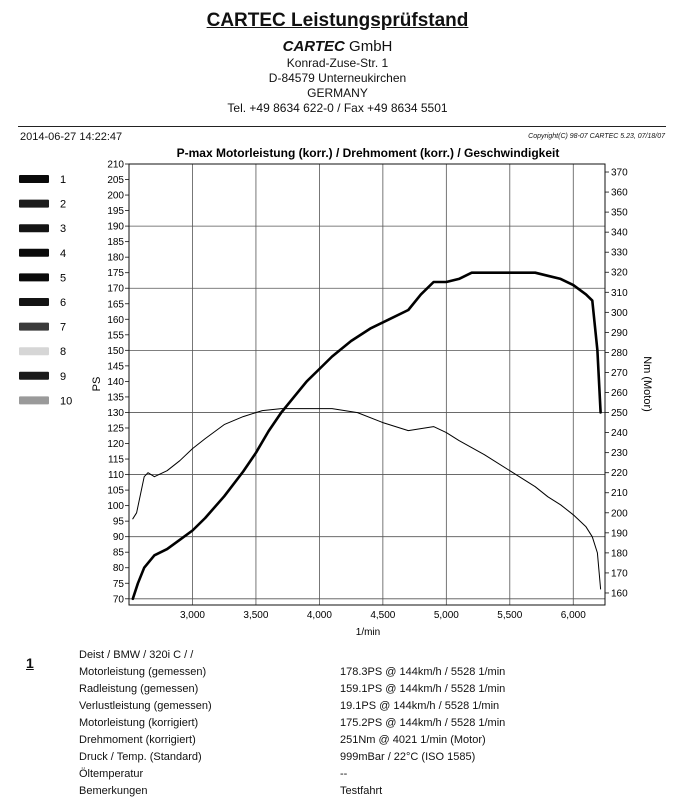 Image resolution: width=675 pixels, height=800 pixels. What do you see at coordinates (115, 491) in the screenshot?
I see `y-tick-label-left: 105` at bounding box center [115, 491].